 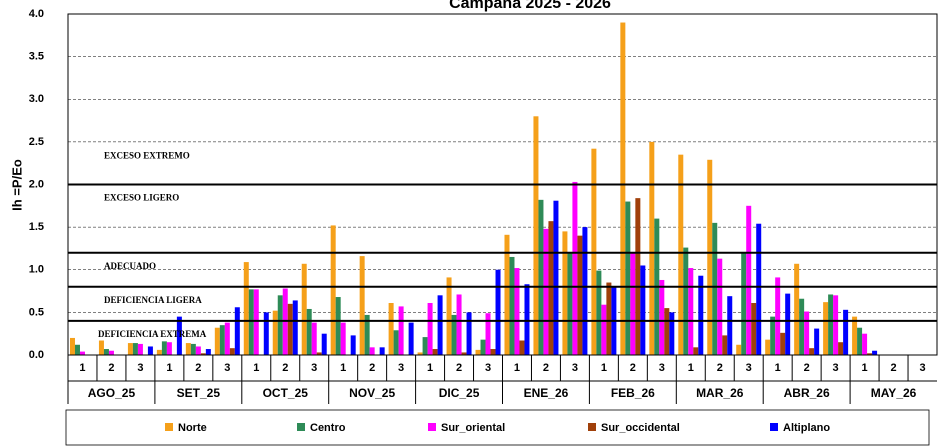 I want to click on legend-label: Norte, so click(x=192, y=428).